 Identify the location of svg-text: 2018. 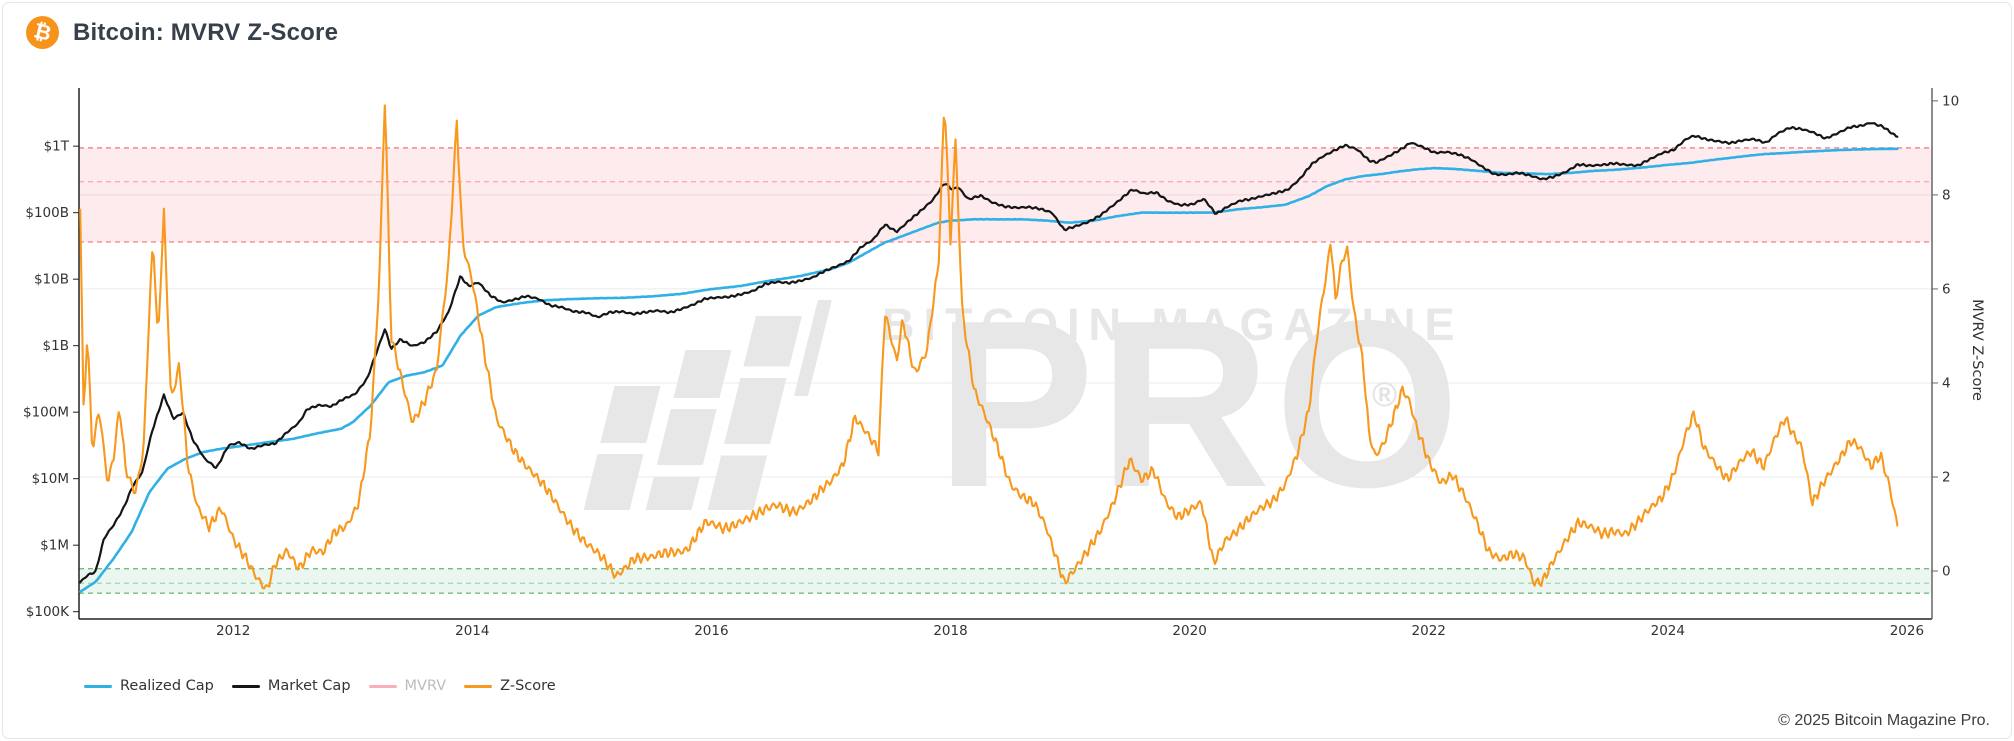
(950, 631).